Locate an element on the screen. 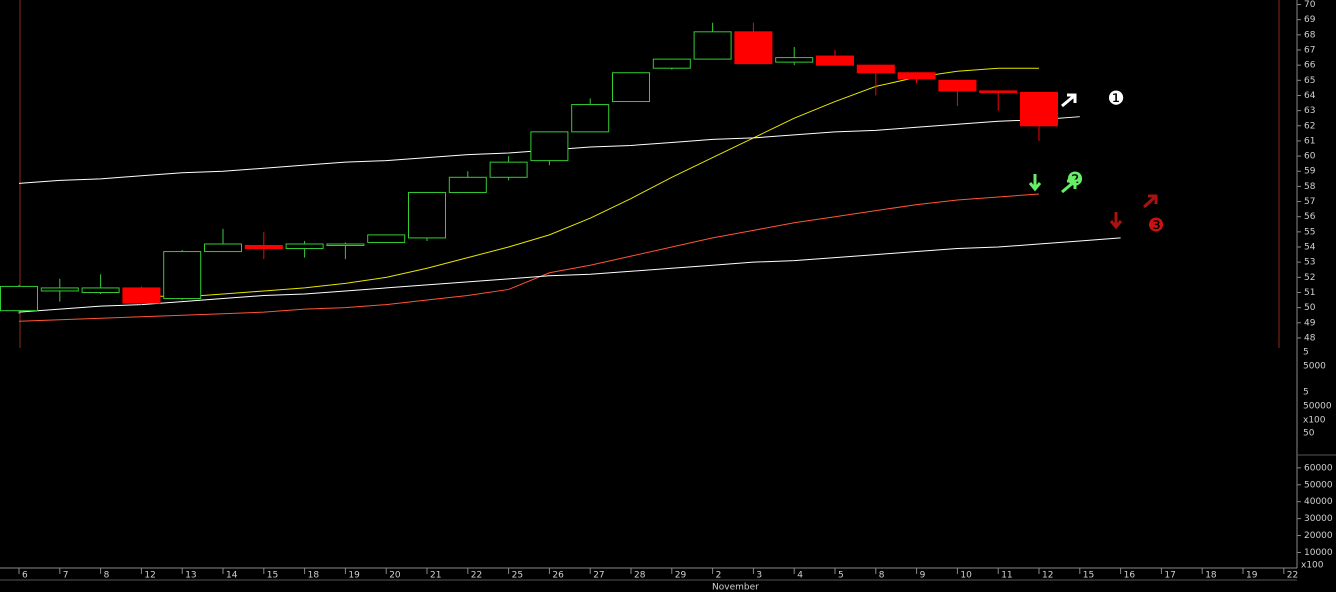 The image size is (1336, 592). unit-label: x100 is located at coordinates (1312, 566).